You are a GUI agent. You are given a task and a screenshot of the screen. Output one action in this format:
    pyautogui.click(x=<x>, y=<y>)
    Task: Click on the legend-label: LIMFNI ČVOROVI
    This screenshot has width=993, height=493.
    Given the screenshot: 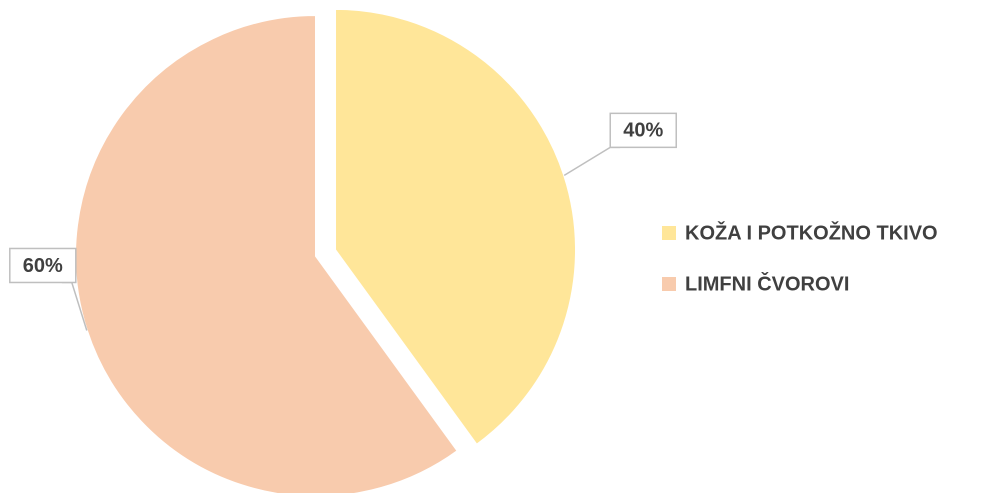 What is the action you would take?
    pyautogui.click(x=767, y=283)
    